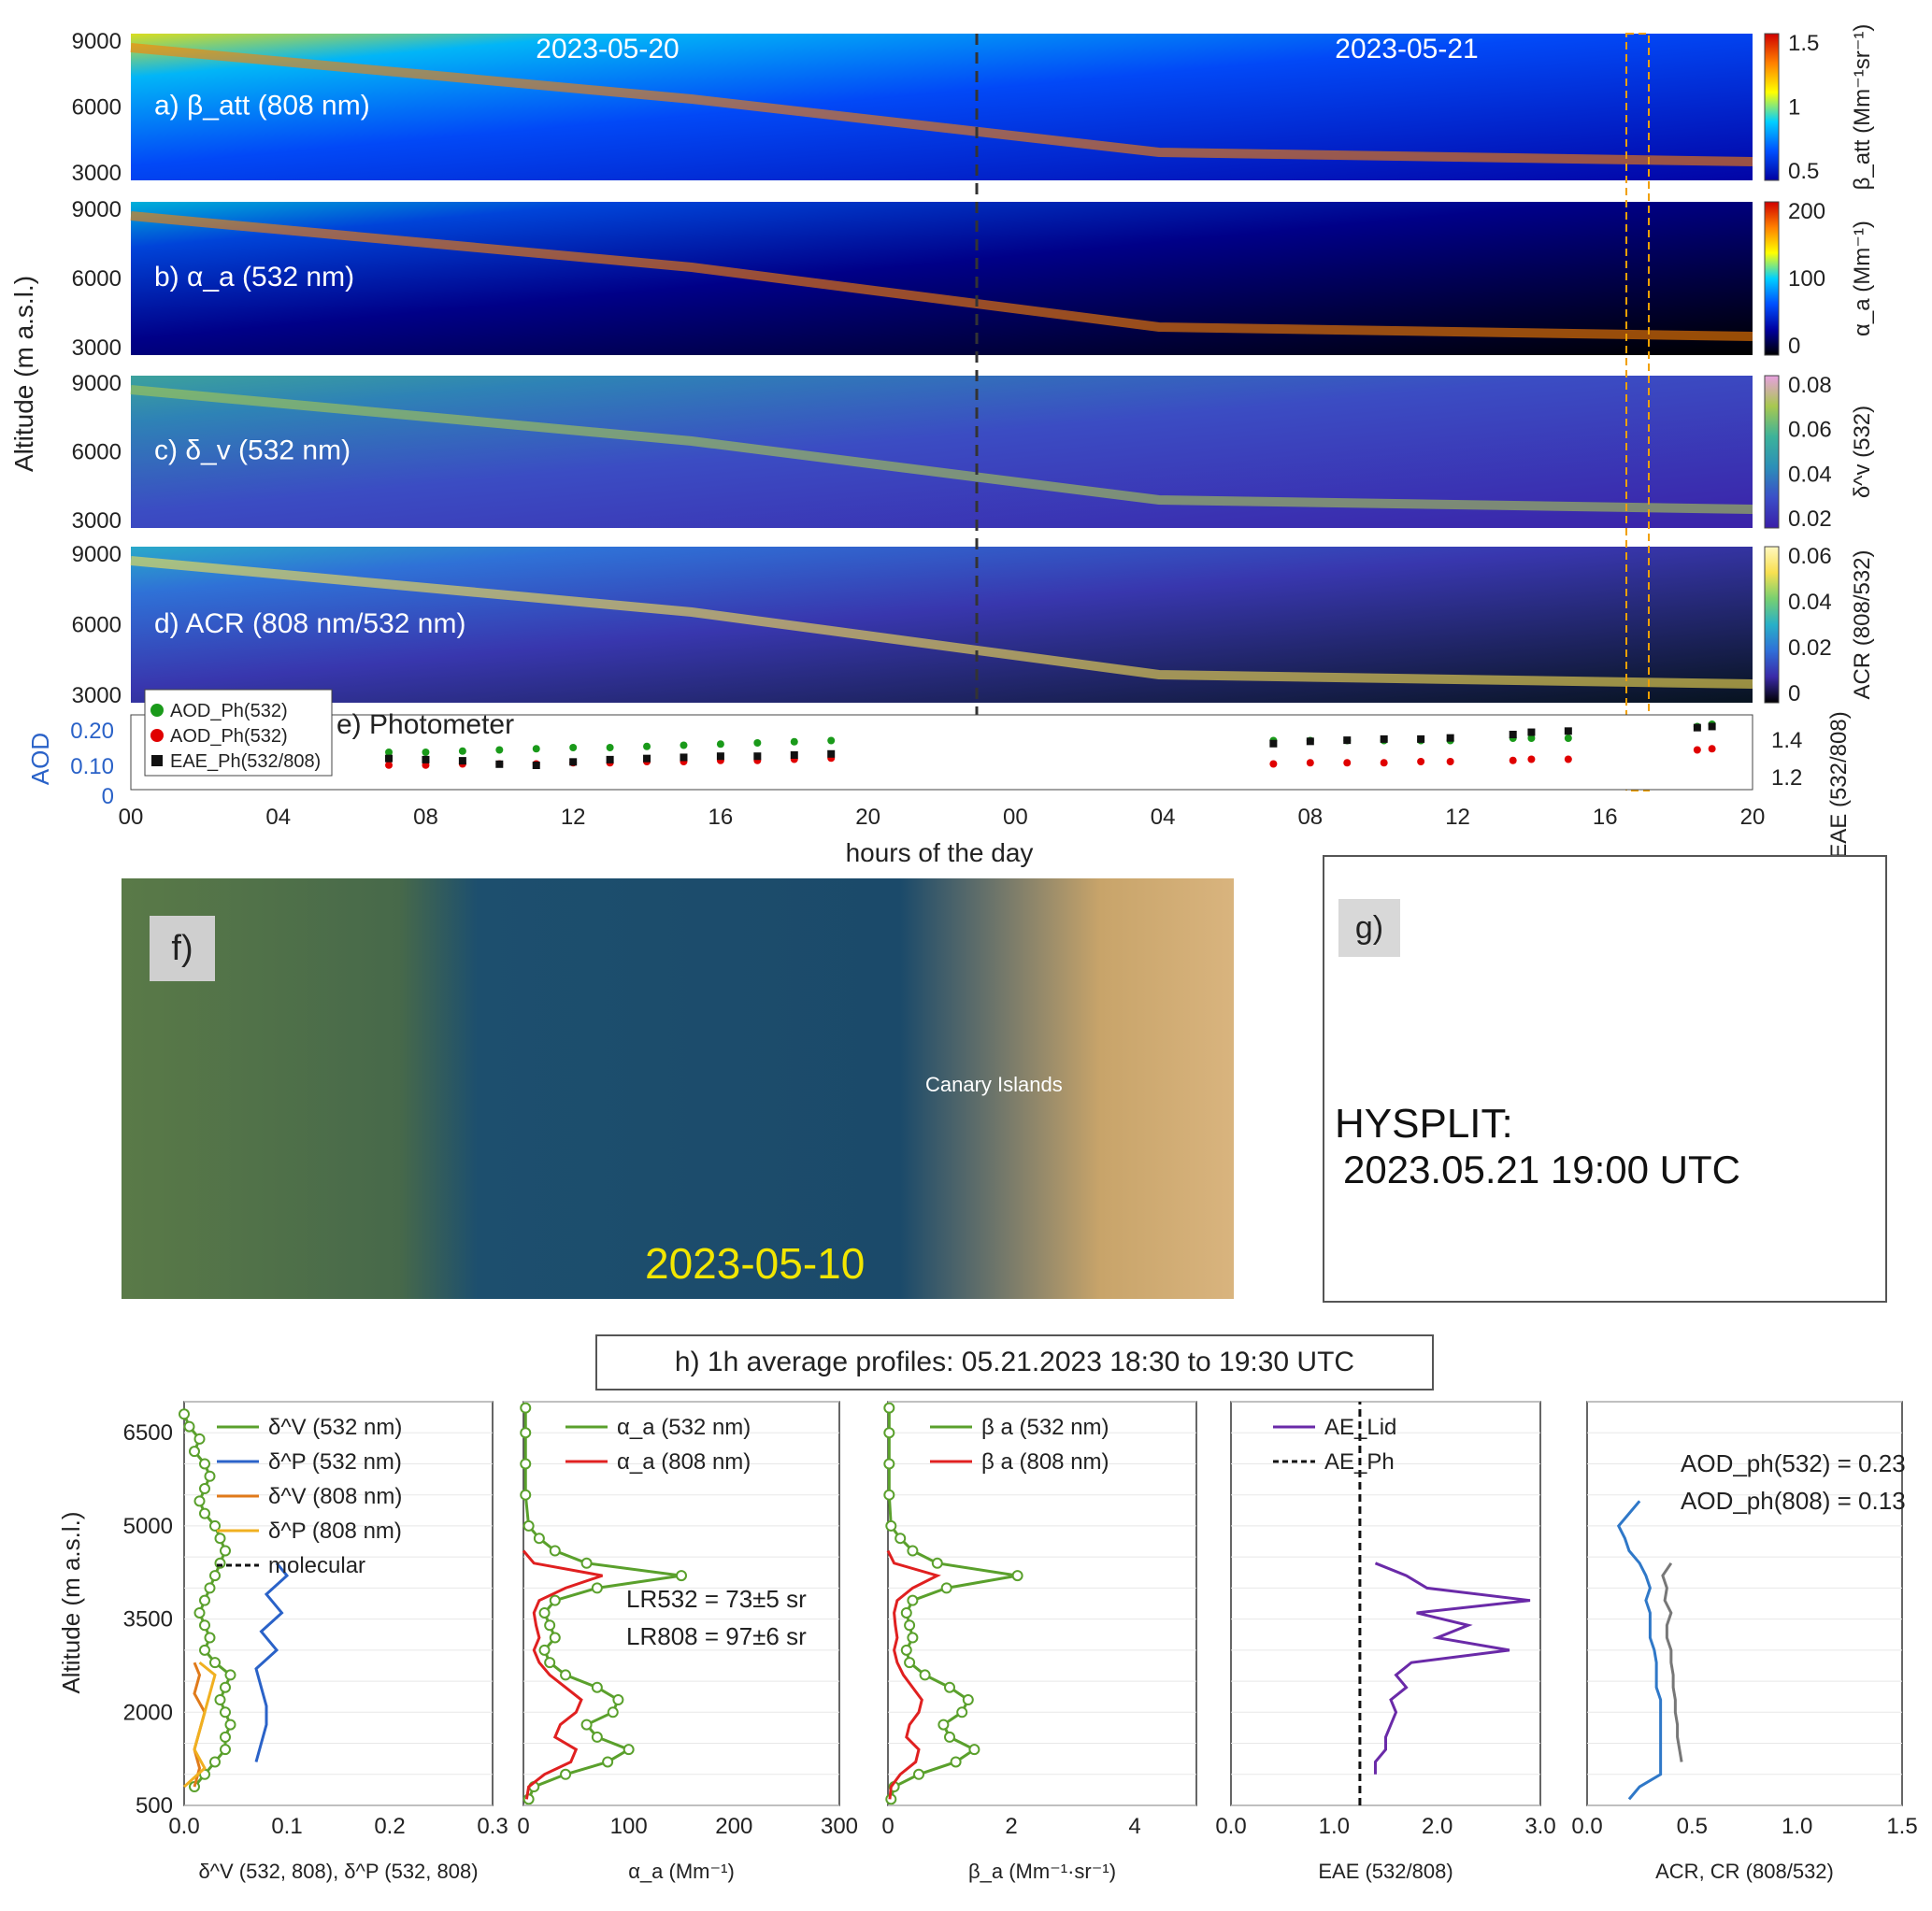 The height and width of the screenshot is (1911, 1932). Describe the element at coordinates (286, 1826) in the screenshot. I see `profile-xtick: 0.1` at that location.